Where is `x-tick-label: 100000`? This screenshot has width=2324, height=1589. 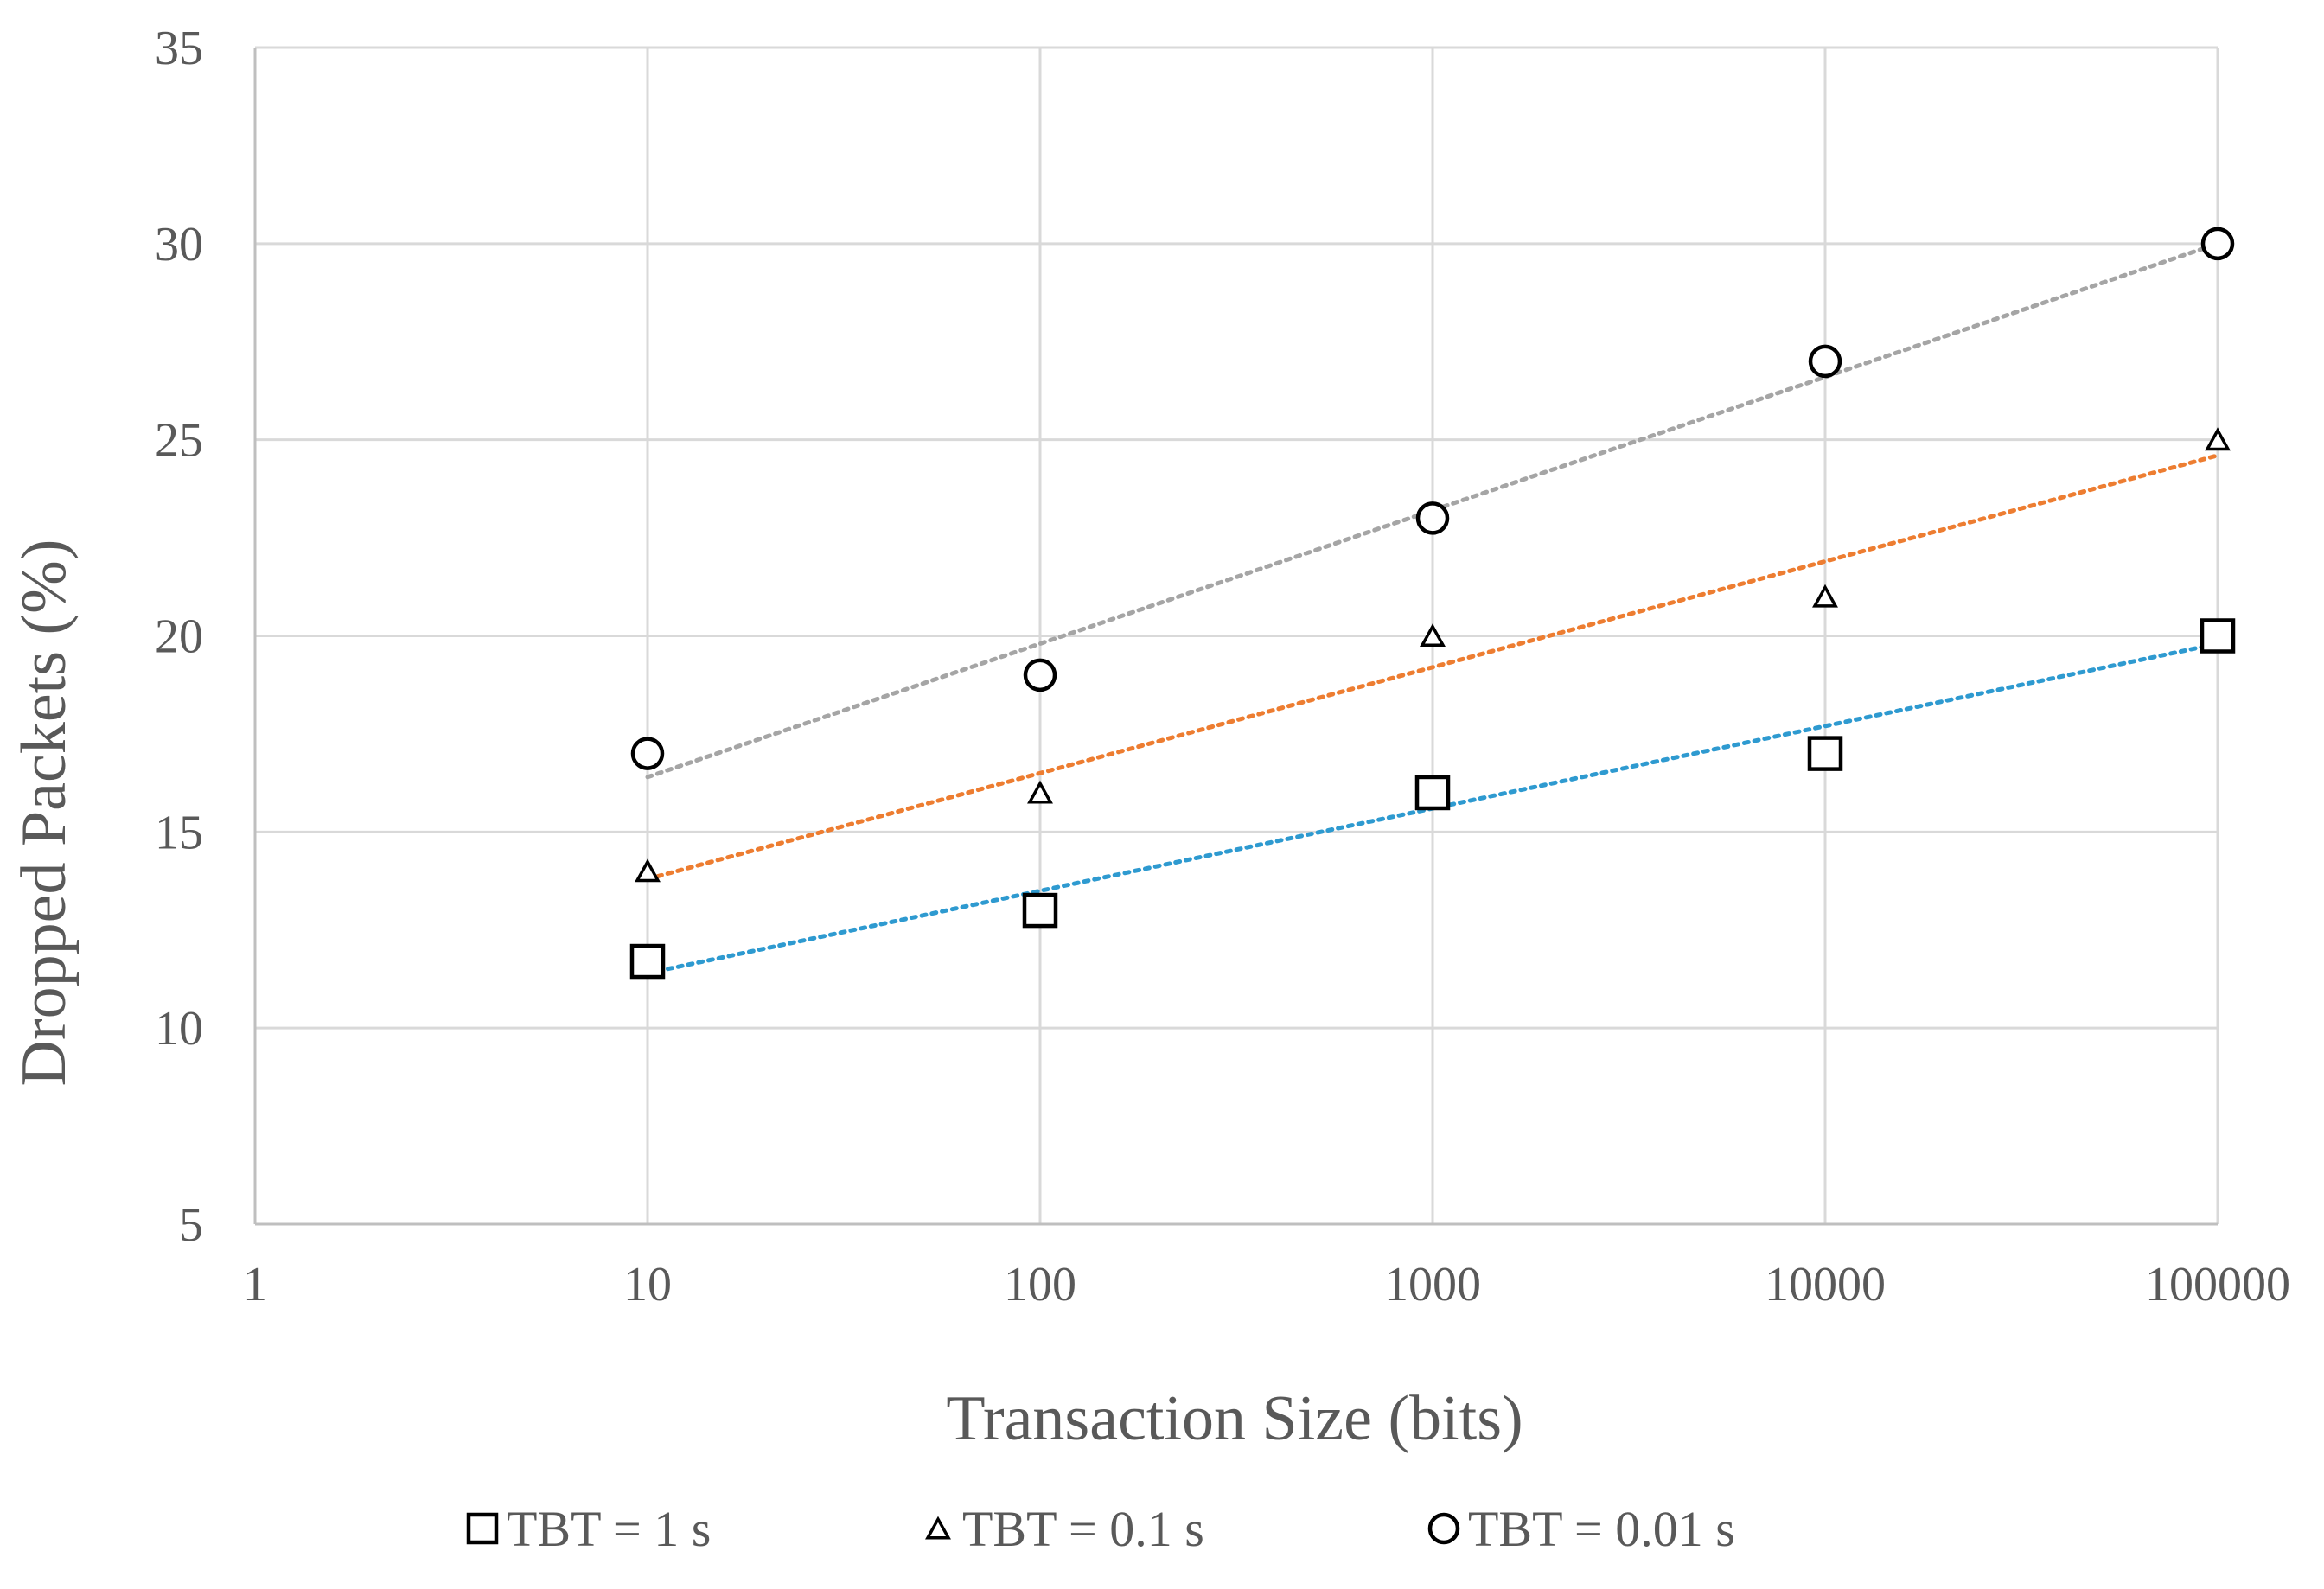 x-tick-label: 100000 is located at coordinates (2217, 1284).